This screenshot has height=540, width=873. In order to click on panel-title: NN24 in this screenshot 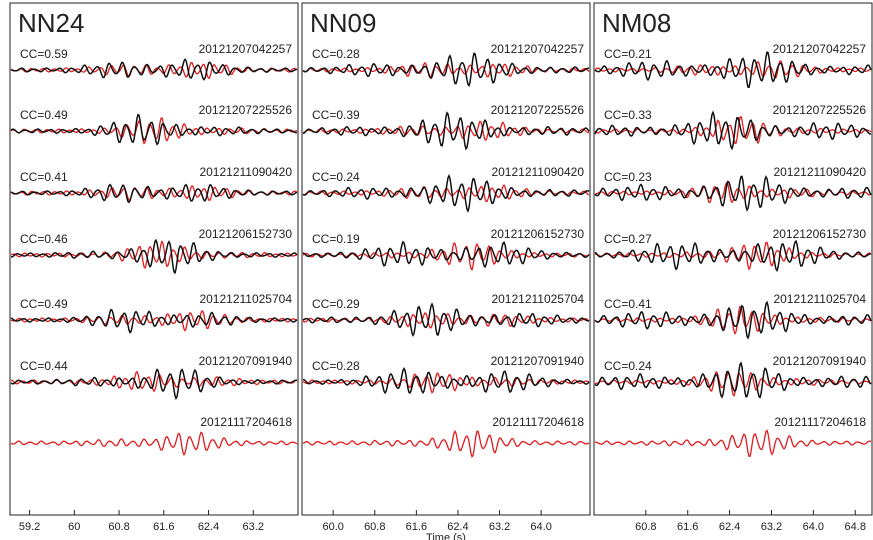, I will do `click(51, 23)`.